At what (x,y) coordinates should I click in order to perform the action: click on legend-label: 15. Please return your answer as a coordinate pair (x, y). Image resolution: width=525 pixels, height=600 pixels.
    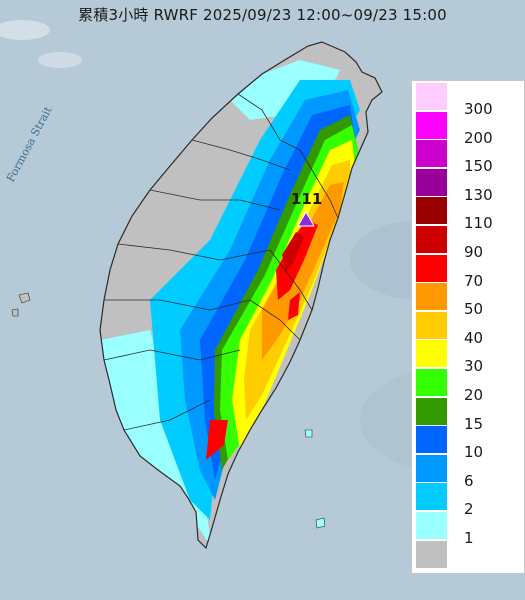
    Looking at the image, I should click on (474, 423).